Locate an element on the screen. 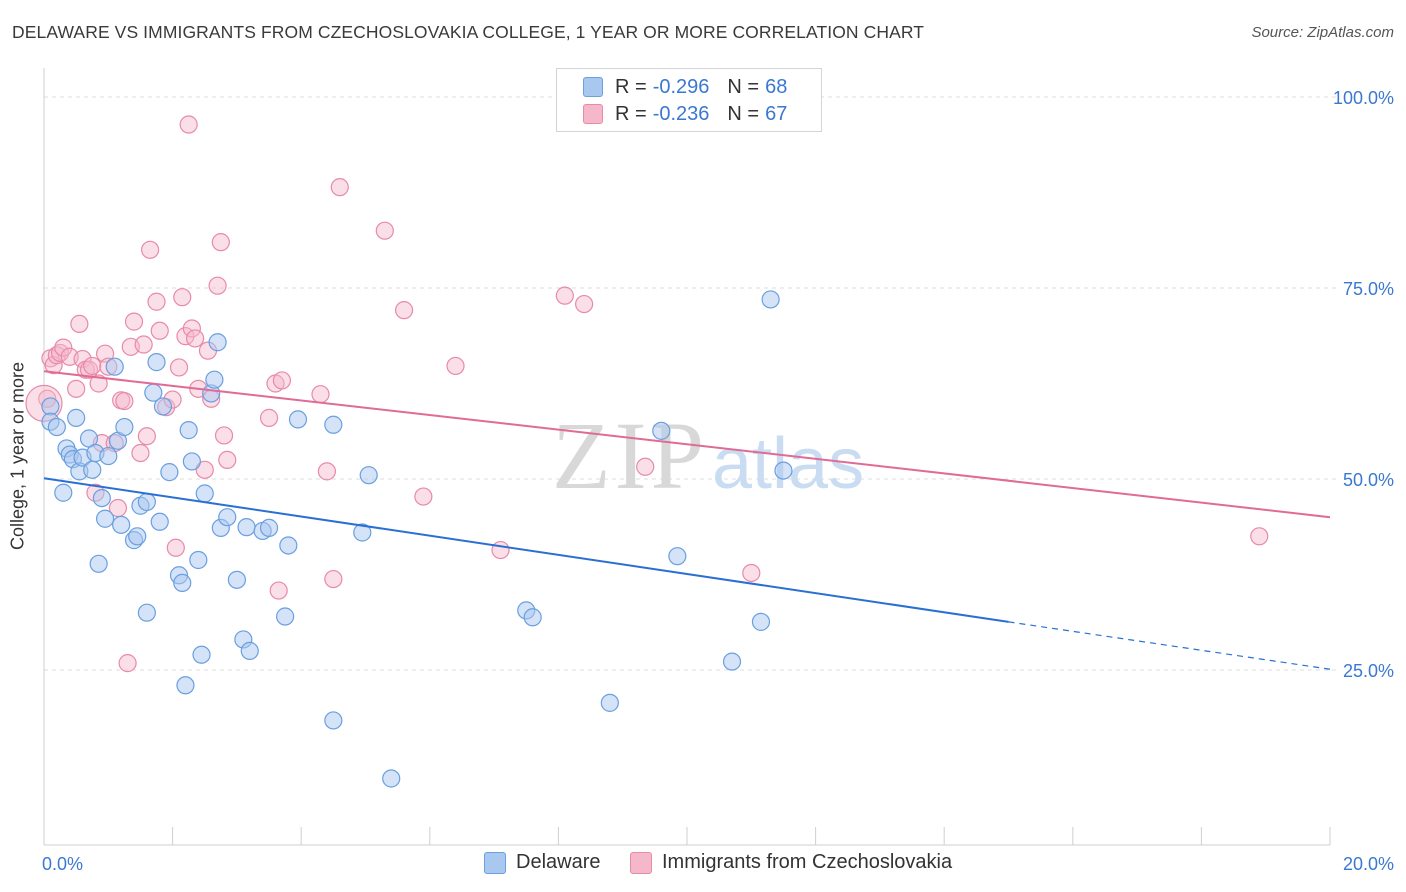 The height and width of the screenshot is (892, 1406). watermark: ZIP atlas is located at coordinates (708, 455).